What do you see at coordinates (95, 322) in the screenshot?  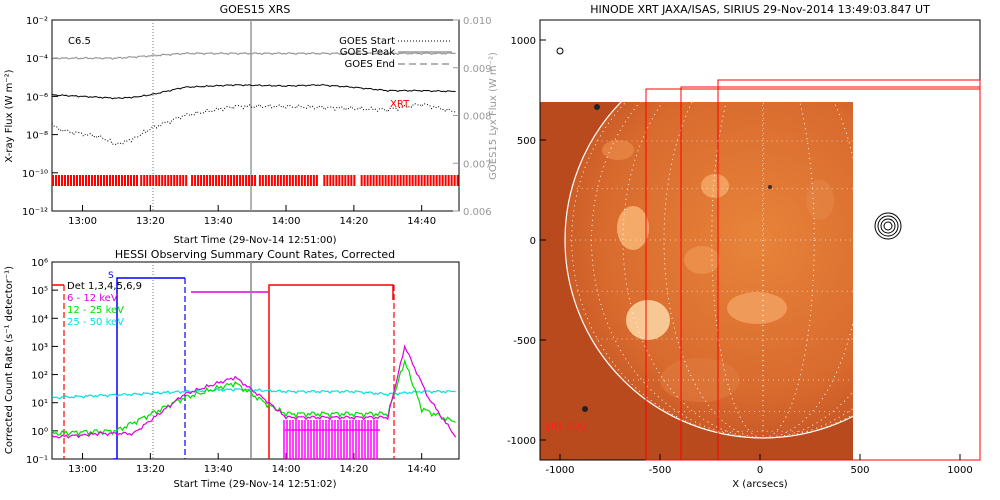 I see `legend-25-50: 25 - 50 keV` at bounding box center [95, 322].